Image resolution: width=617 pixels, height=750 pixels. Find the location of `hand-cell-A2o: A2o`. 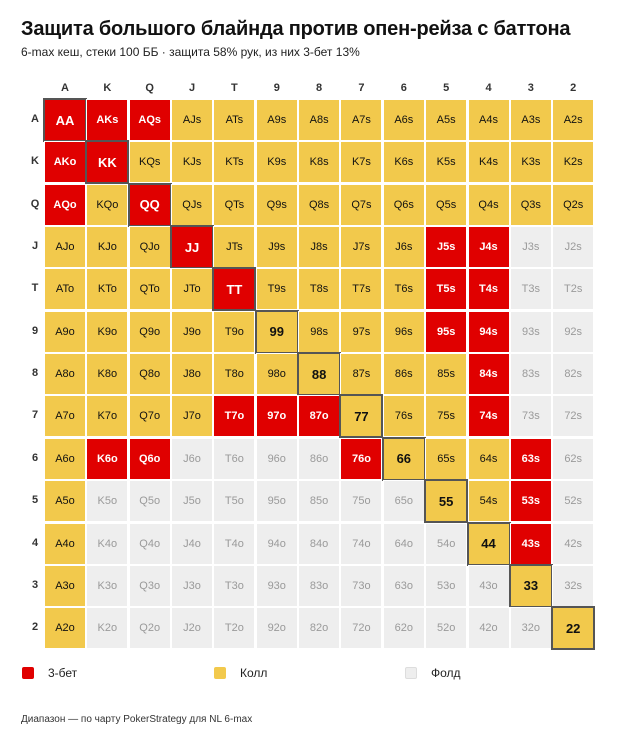

hand-cell-A2o: A2o is located at coordinates (65, 628).